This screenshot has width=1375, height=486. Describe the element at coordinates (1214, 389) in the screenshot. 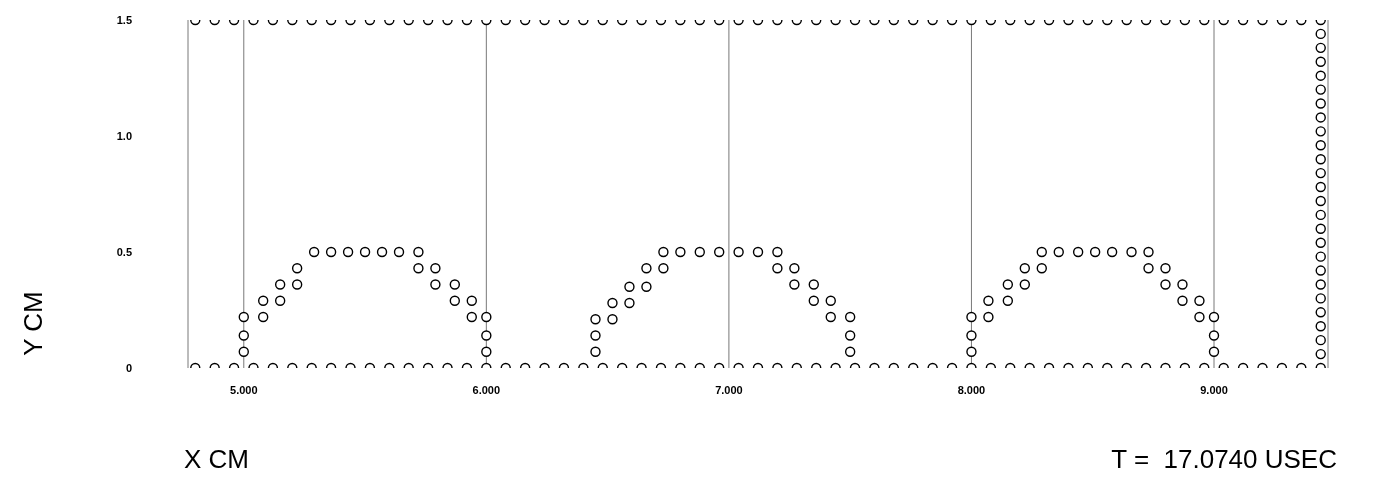

I see `x-tick-label: 9.000` at that location.